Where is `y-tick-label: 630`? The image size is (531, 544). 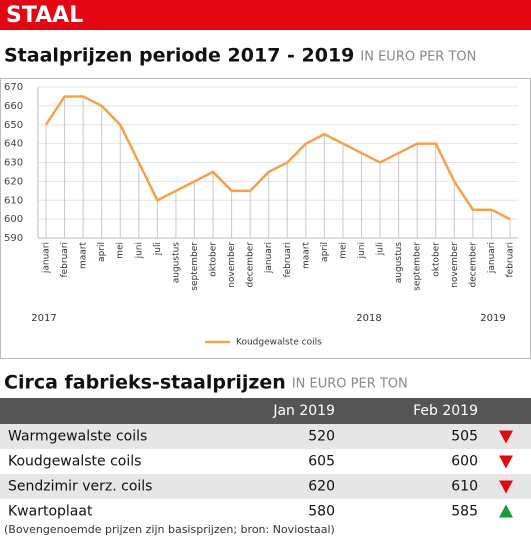 y-tick-label: 630 is located at coordinates (13, 163).